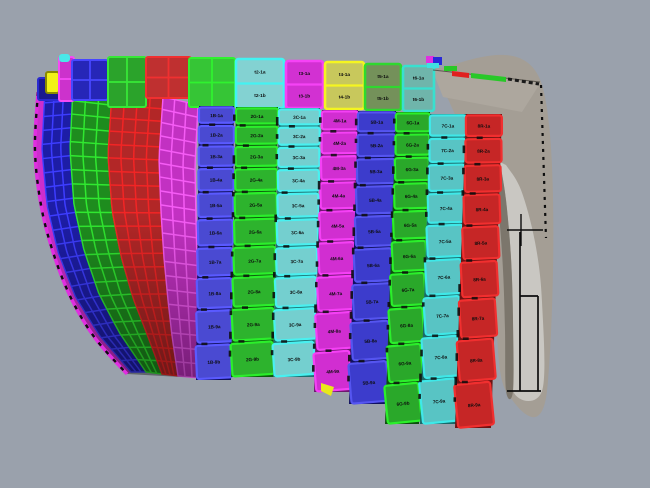  I want to click on plate-8-5: 8R-5a, so click(481, 243).